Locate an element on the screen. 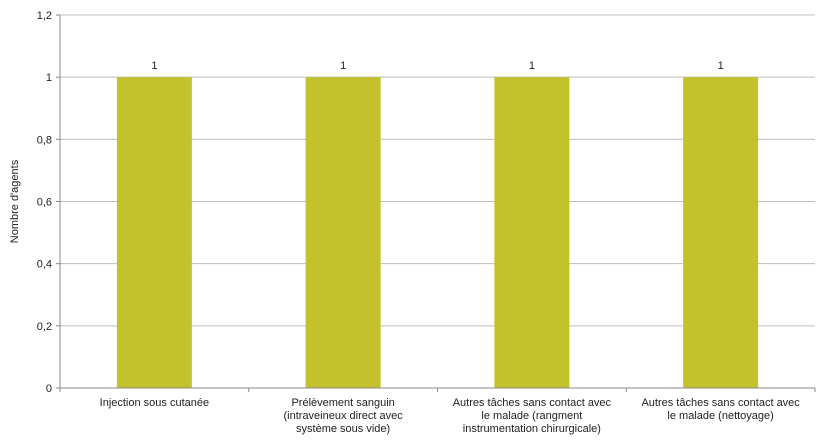 The image size is (821, 442). y-tick-label: 0,4 is located at coordinates (44, 265).